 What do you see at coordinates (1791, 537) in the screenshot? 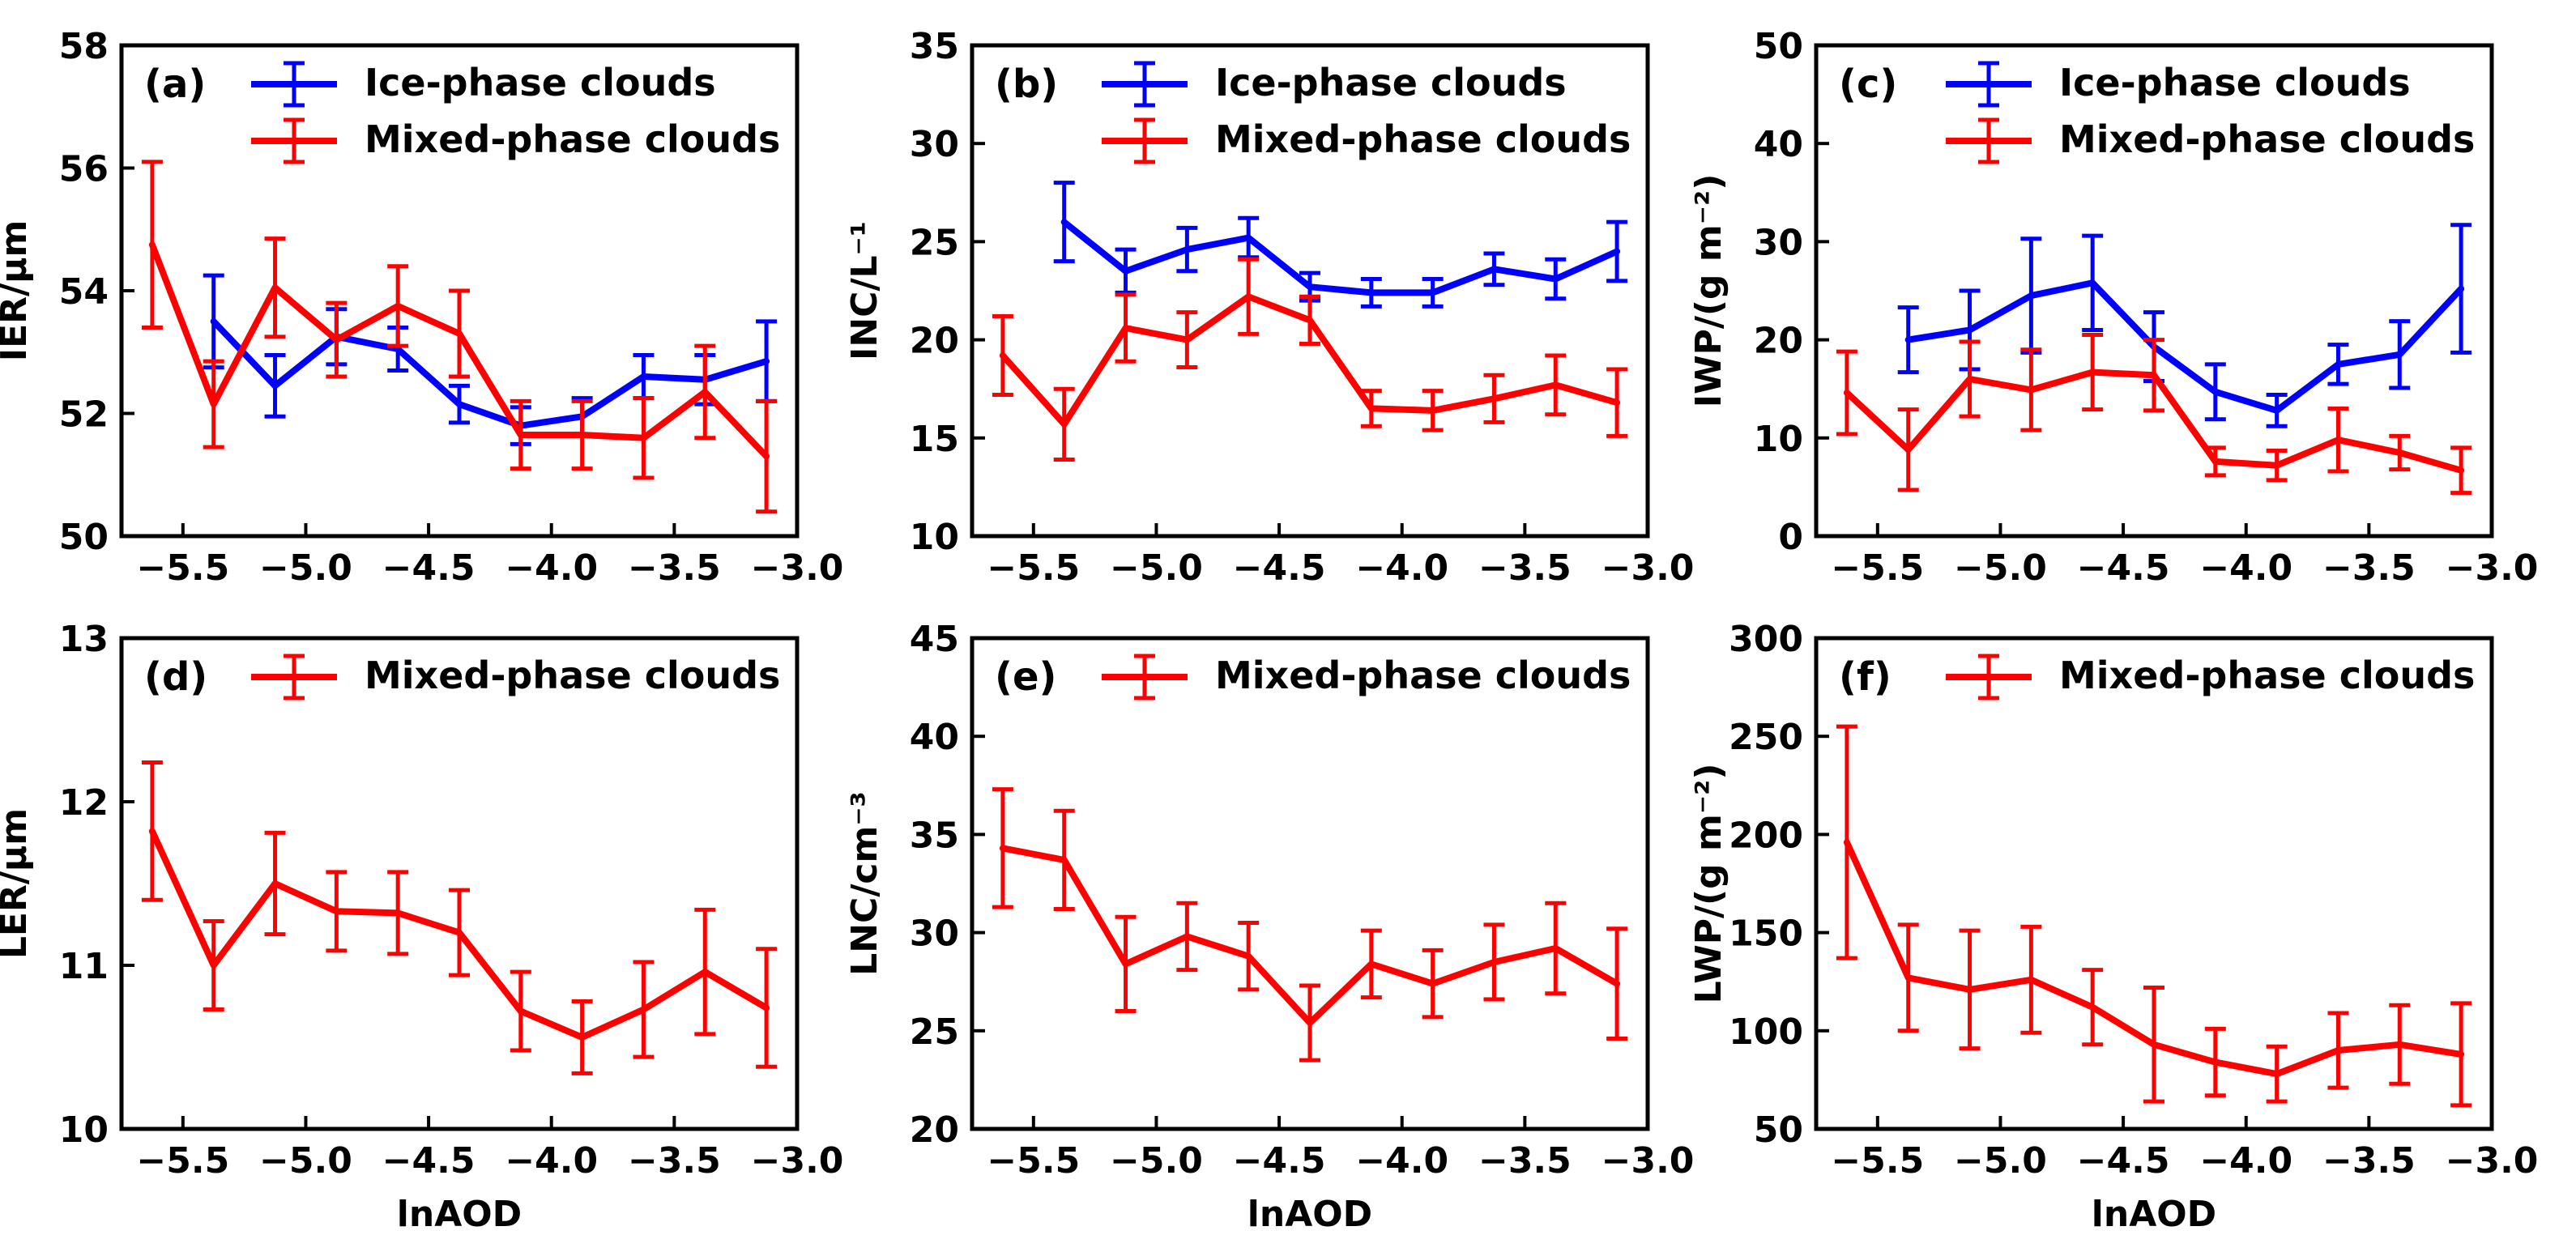
I see `y-tick-label: 0` at bounding box center [1791, 537].